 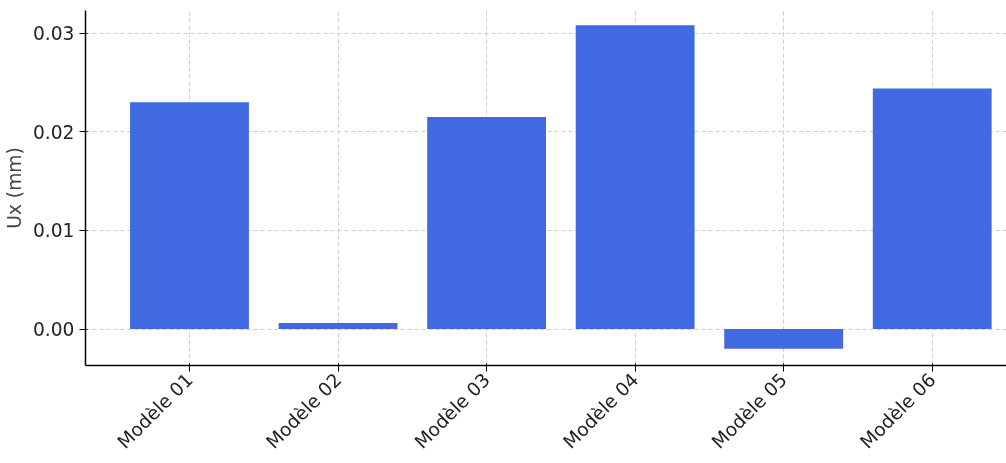 What do you see at coordinates (53, 34) in the screenshot?
I see `y-tick-label: 0.03` at bounding box center [53, 34].